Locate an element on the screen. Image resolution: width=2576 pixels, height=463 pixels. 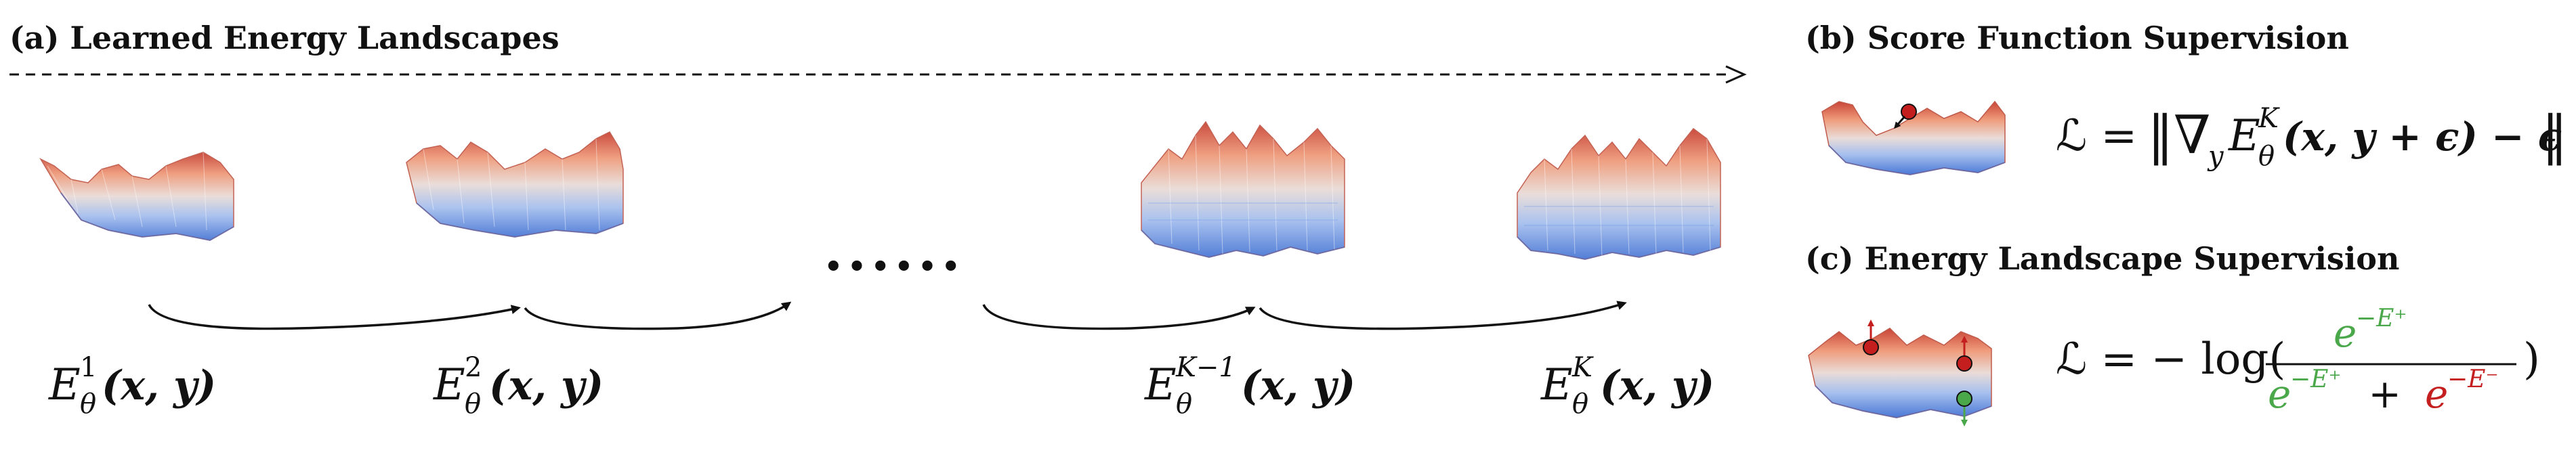
label-2-base: E is located at coordinates (449, 385).